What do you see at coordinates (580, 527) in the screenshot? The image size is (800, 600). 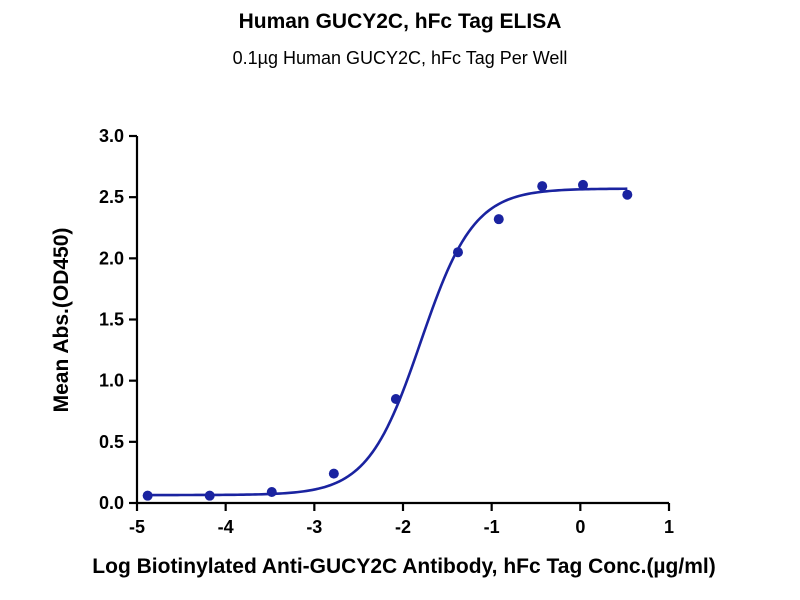 I see `x-tick-label: 0` at bounding box center [580, 527].